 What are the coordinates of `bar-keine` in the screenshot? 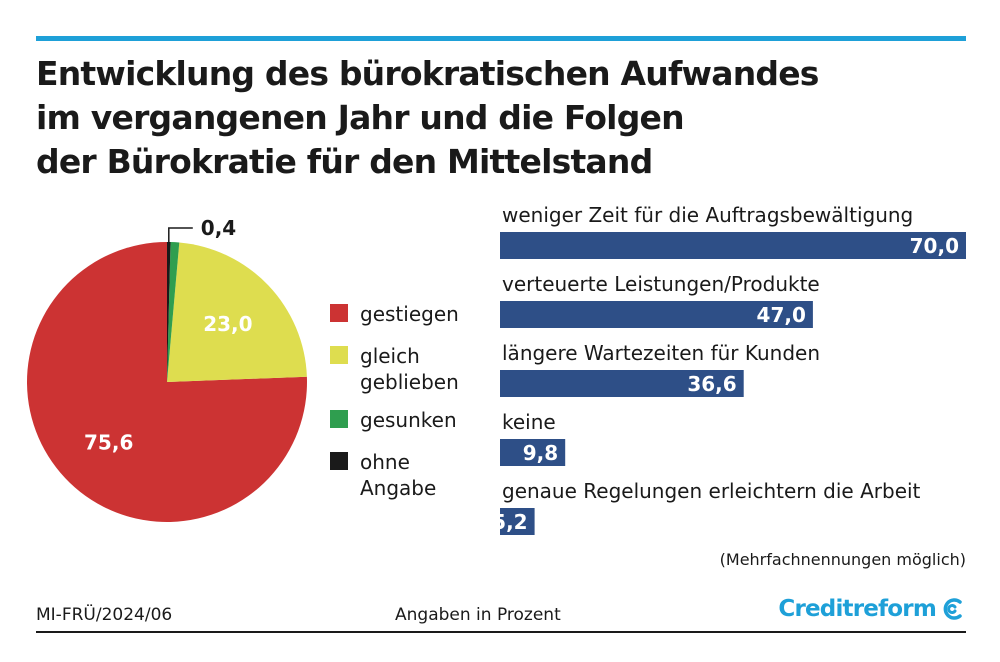 It's located at (533, 452).